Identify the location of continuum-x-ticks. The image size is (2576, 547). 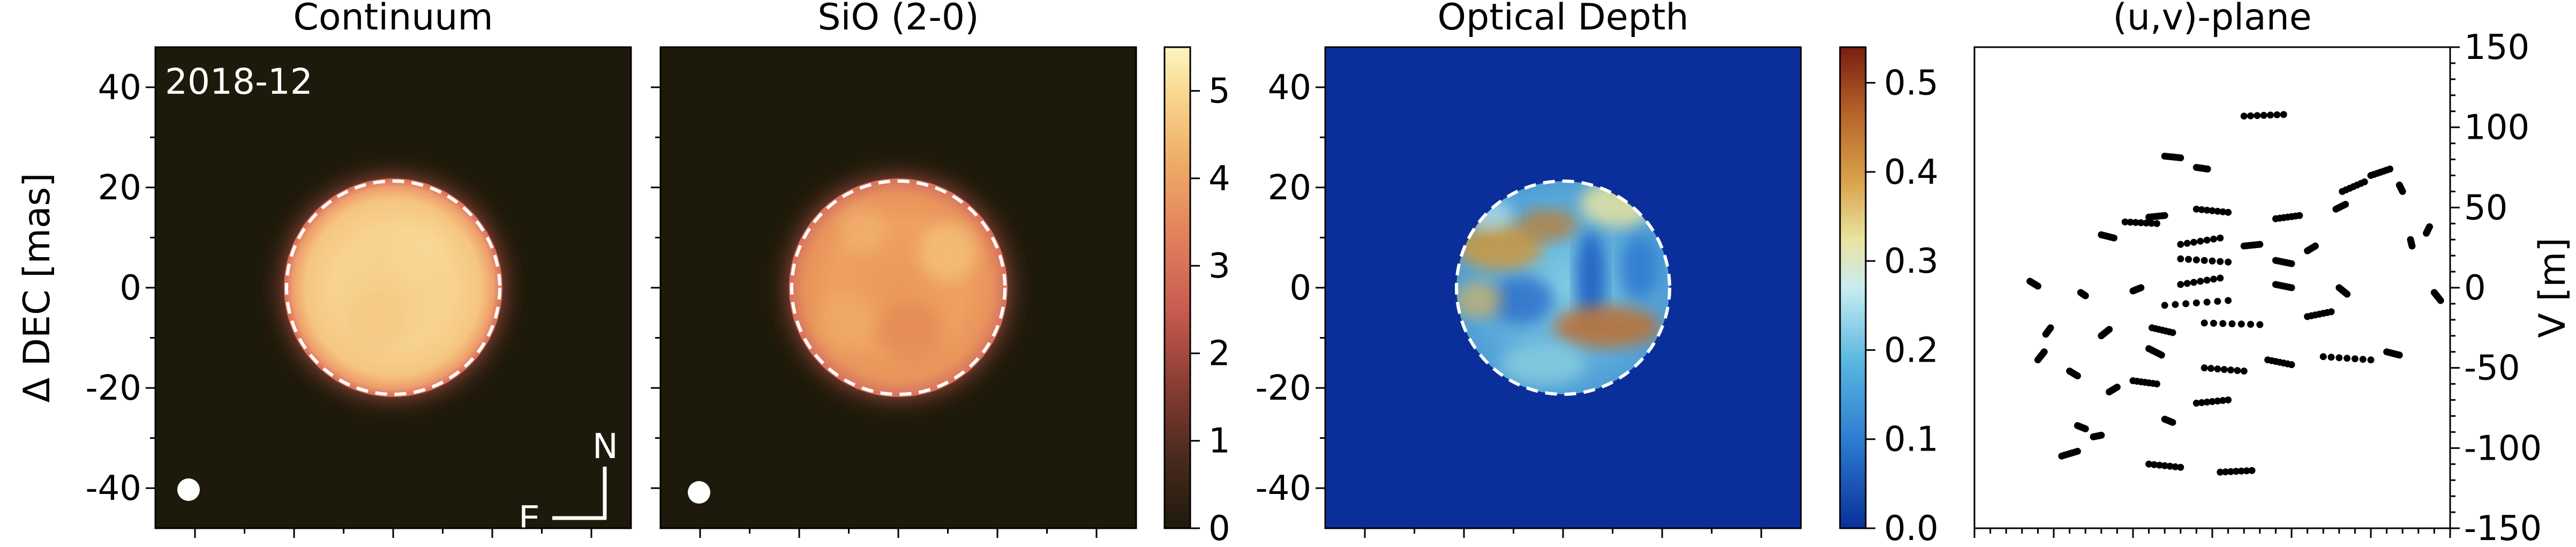
(393, 533).